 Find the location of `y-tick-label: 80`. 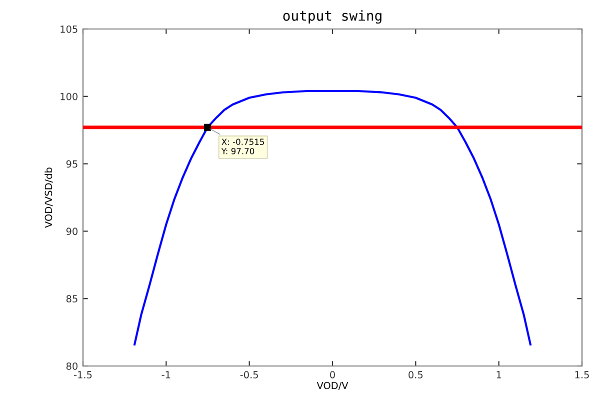

y-tick-label: 80 is located at coordinates (72, 366).